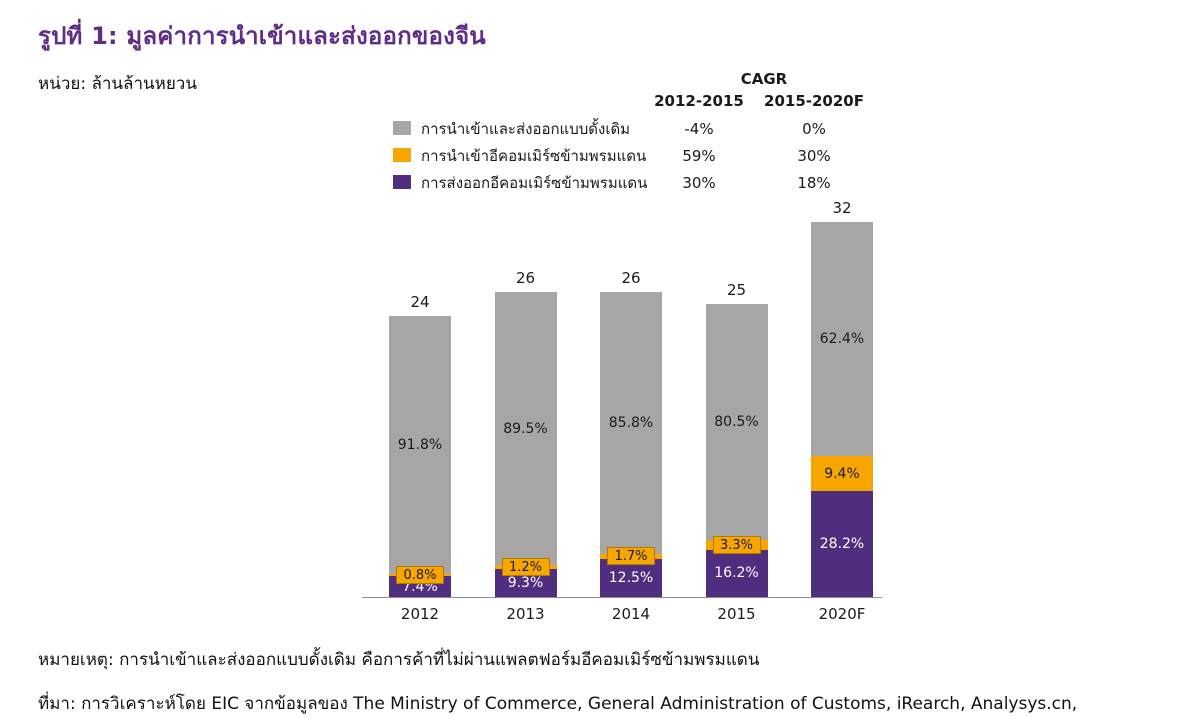 This screenshot has height=719, width=1200. Describe the element at coordinates (534, 183) in the screenshot. I see `legend-label-export-ecommerce: การส่งออกอีคอมเมิร์ซข้ามพรมแดน` at that location.